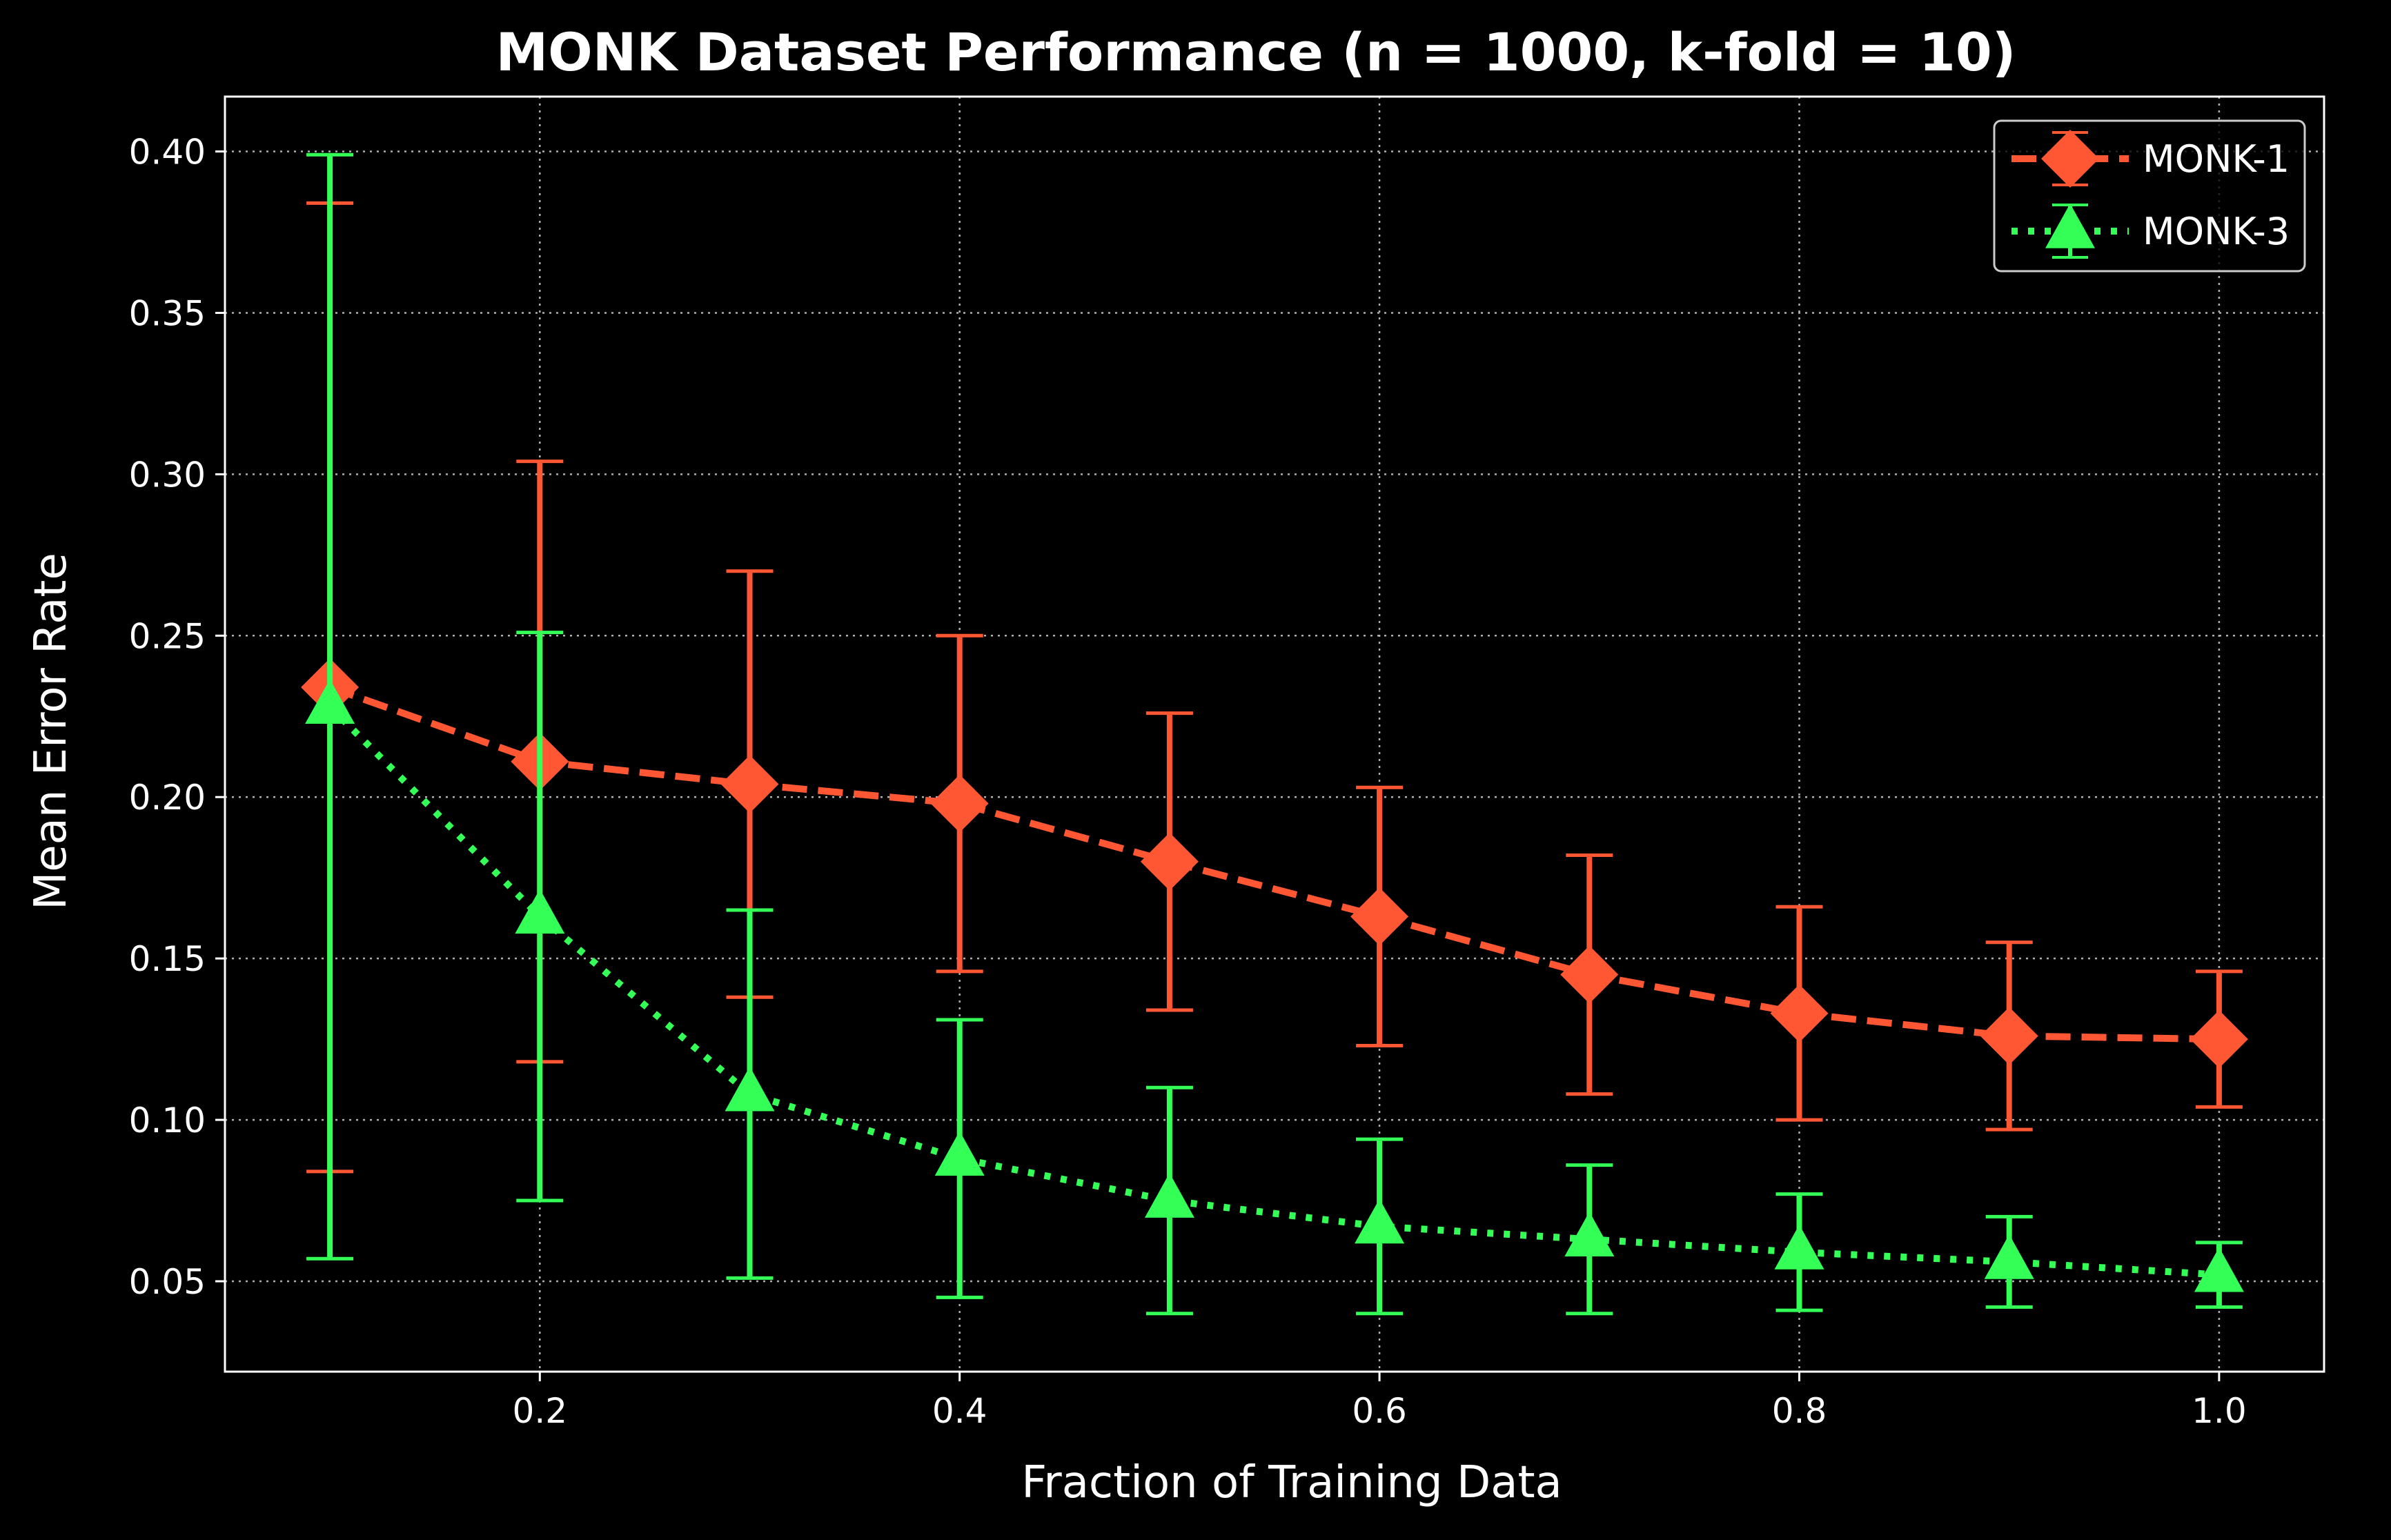 The image size is (2391, 1540). I want to click on y-tick-label: 0.30, so click(167, 475).